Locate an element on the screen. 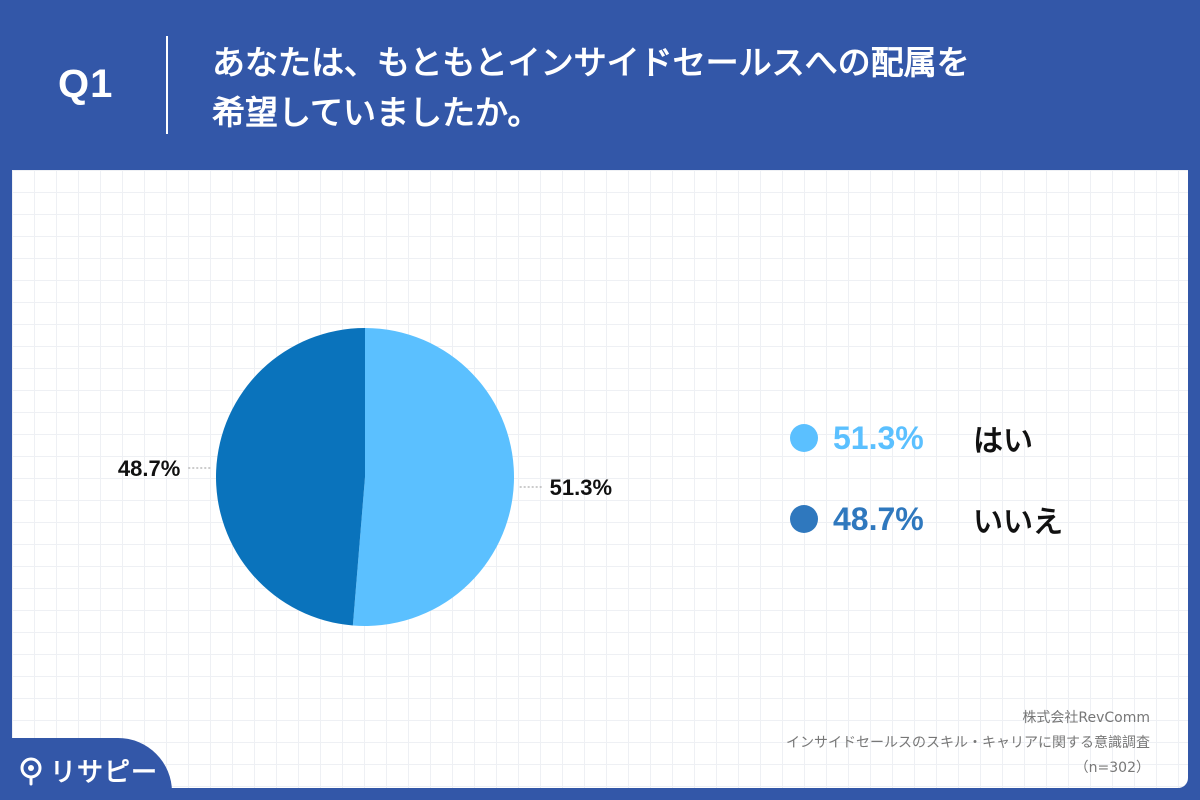  pie-label-no: 48.7% is located at coordinates (149, 468).